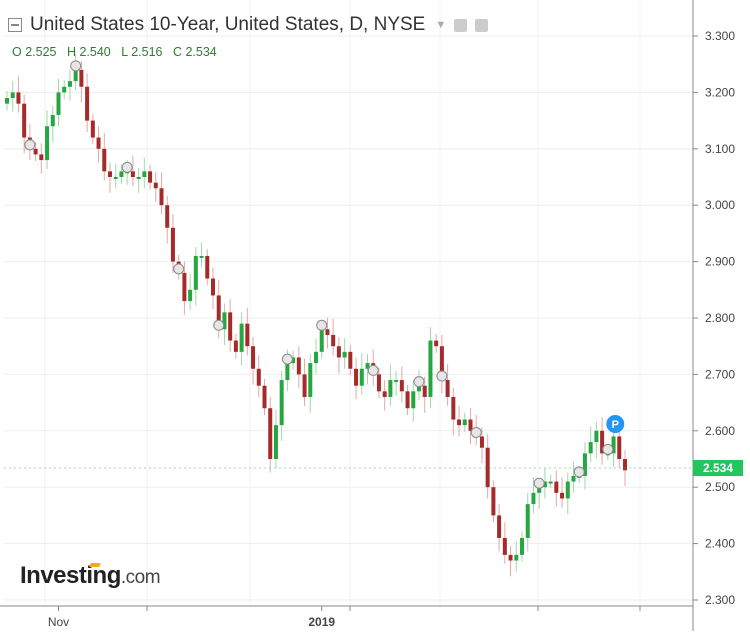 The width and height of the screenshot is (750, 636). Describe the element at coordinates (720, 205) in the screenshot. I see `y-tick-label: 3.000` at that location.